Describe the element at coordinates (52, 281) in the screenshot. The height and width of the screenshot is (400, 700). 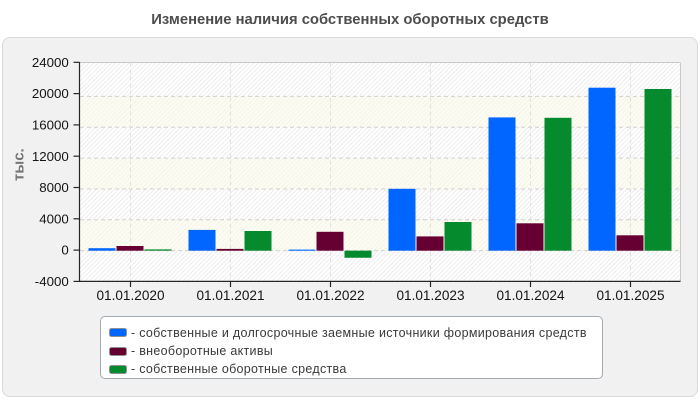
I see `svg-text: -4000` at that location.